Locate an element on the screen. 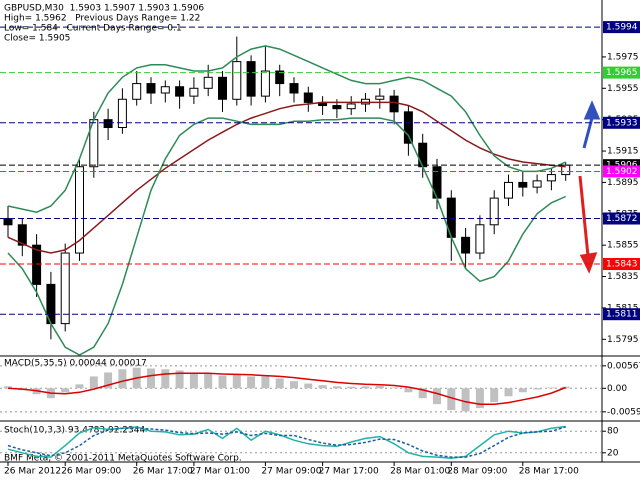 This screenshot has height=480, width=640. x-tick-label: 26 Mar 09:00 is located at coordinates (91, 472).